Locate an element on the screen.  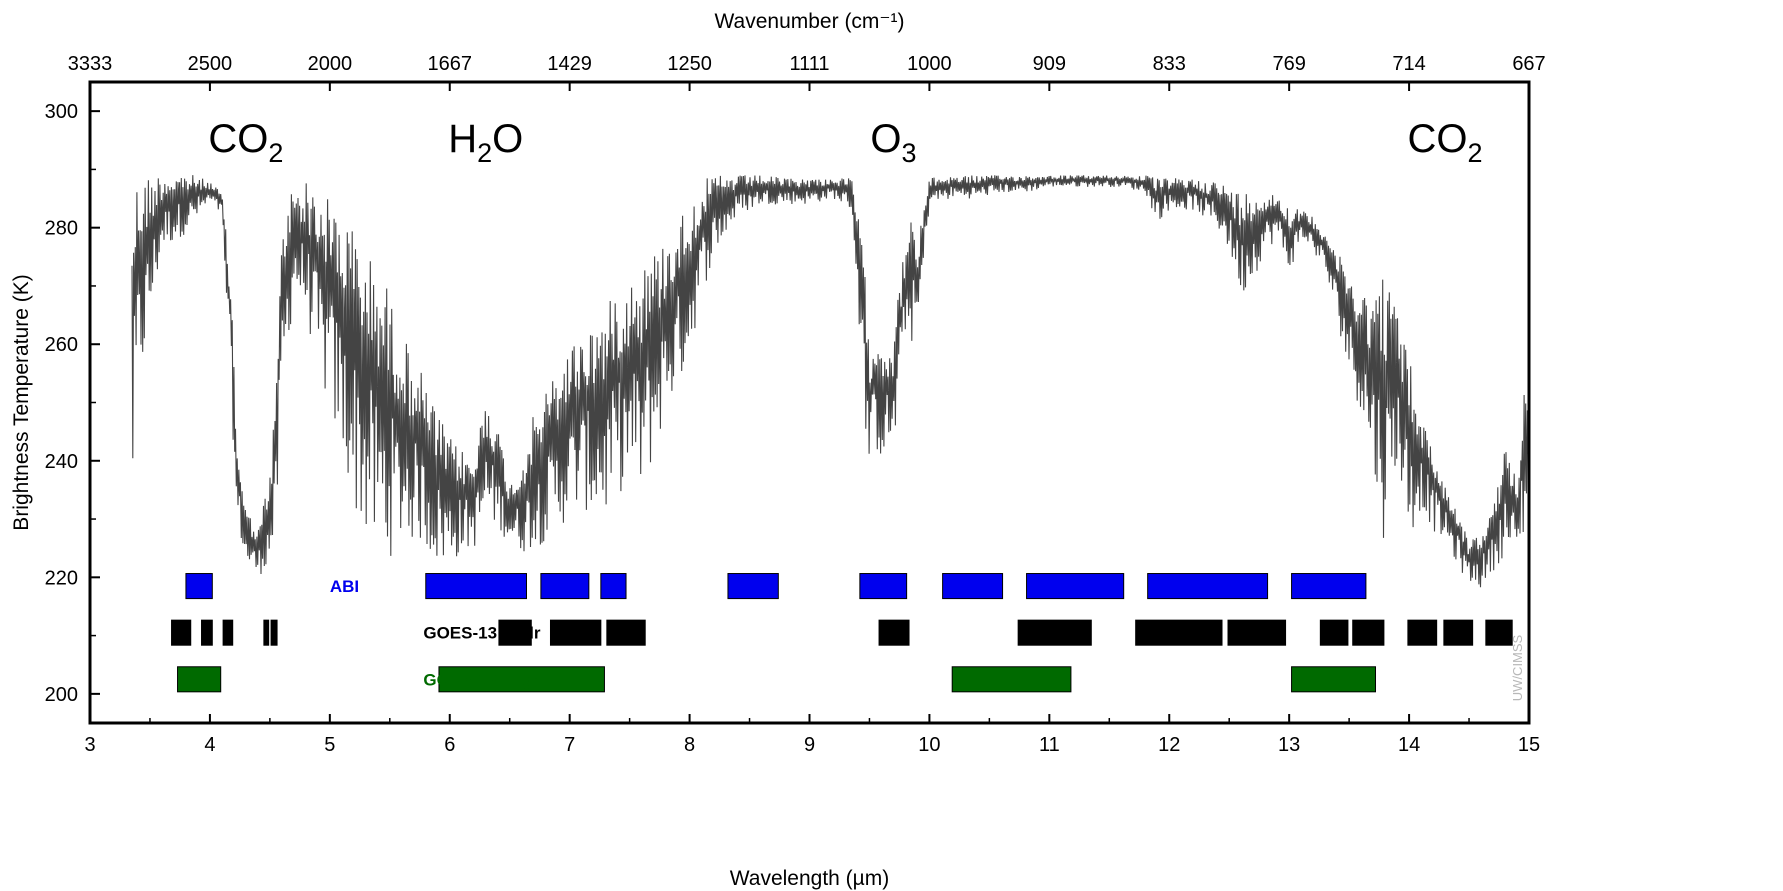
x-tick-label: 14 is located at coordinates (1409, 745).